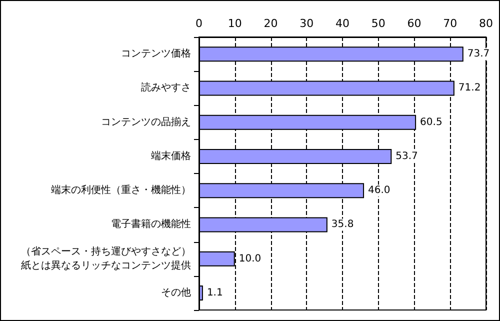 Image resolution: width=500 pixels, height=321 pixels. What do you see at coordinates (478, 54) in the screenshot?
I see `data-label: 73.7` at bounding box center [478, 54].